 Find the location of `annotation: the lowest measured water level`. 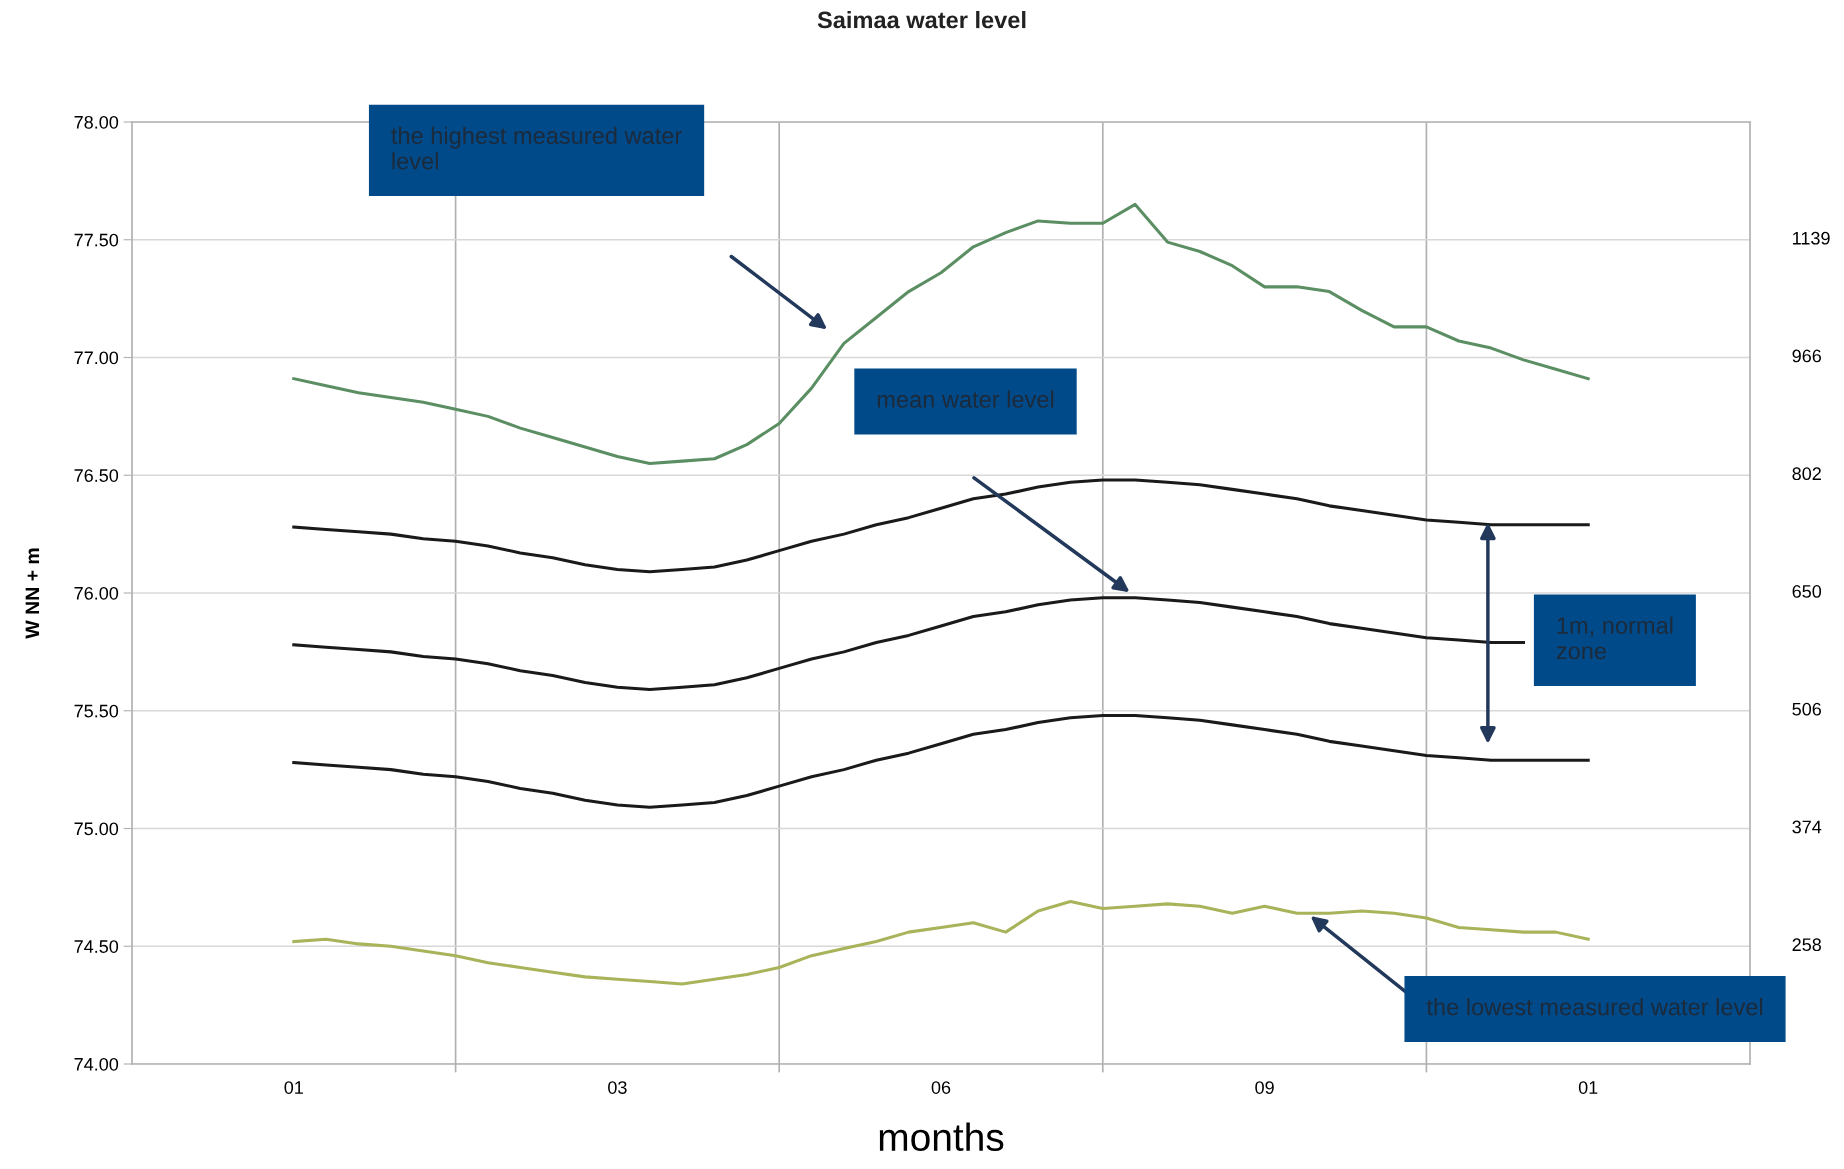

annotation: the lowest measured water level is located at coordinates (1594, 1007).